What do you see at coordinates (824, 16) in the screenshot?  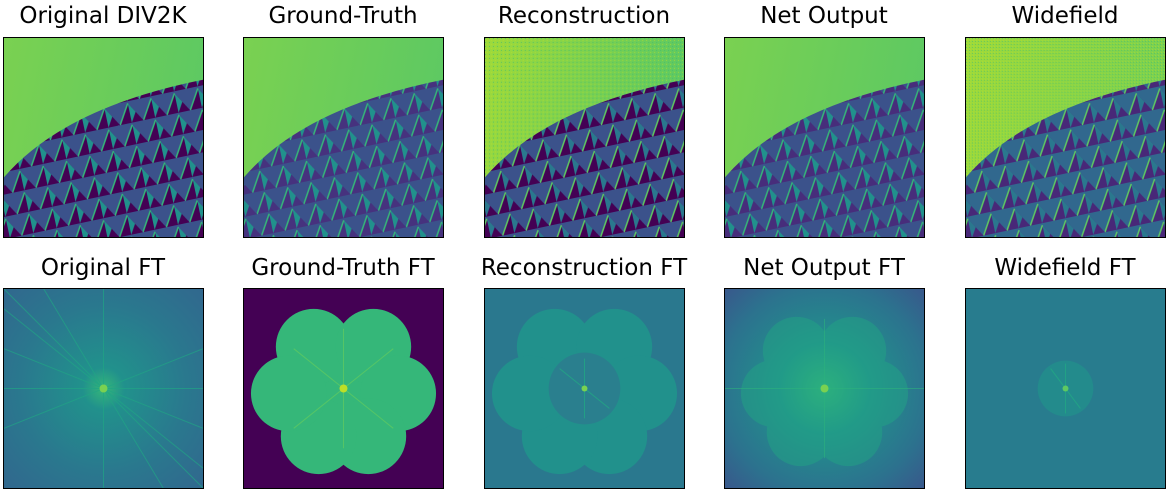 I see `title-net-output: Net Output` at bounding box center [824, 16].